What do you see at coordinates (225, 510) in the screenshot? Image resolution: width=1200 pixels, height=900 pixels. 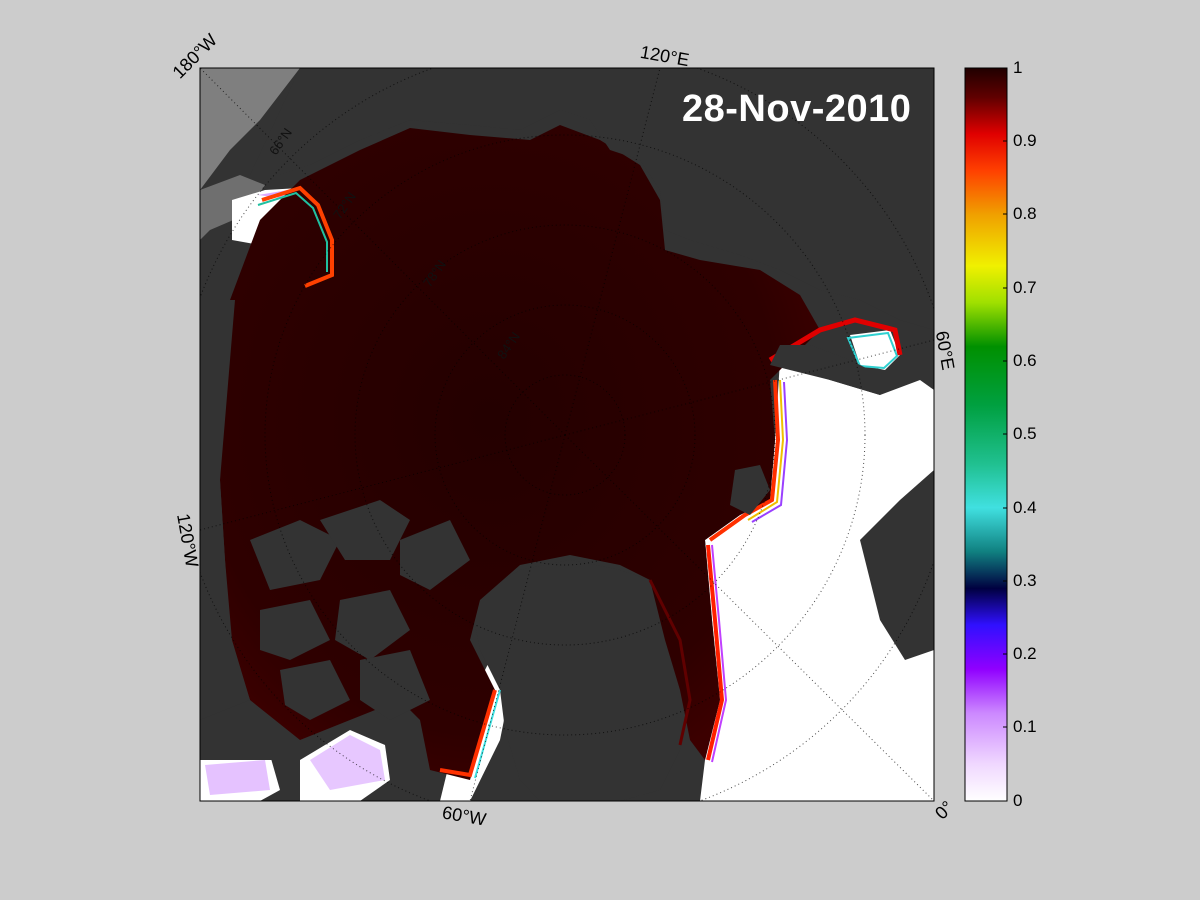 I see `north-america-west` at bounding box center [225, 510].